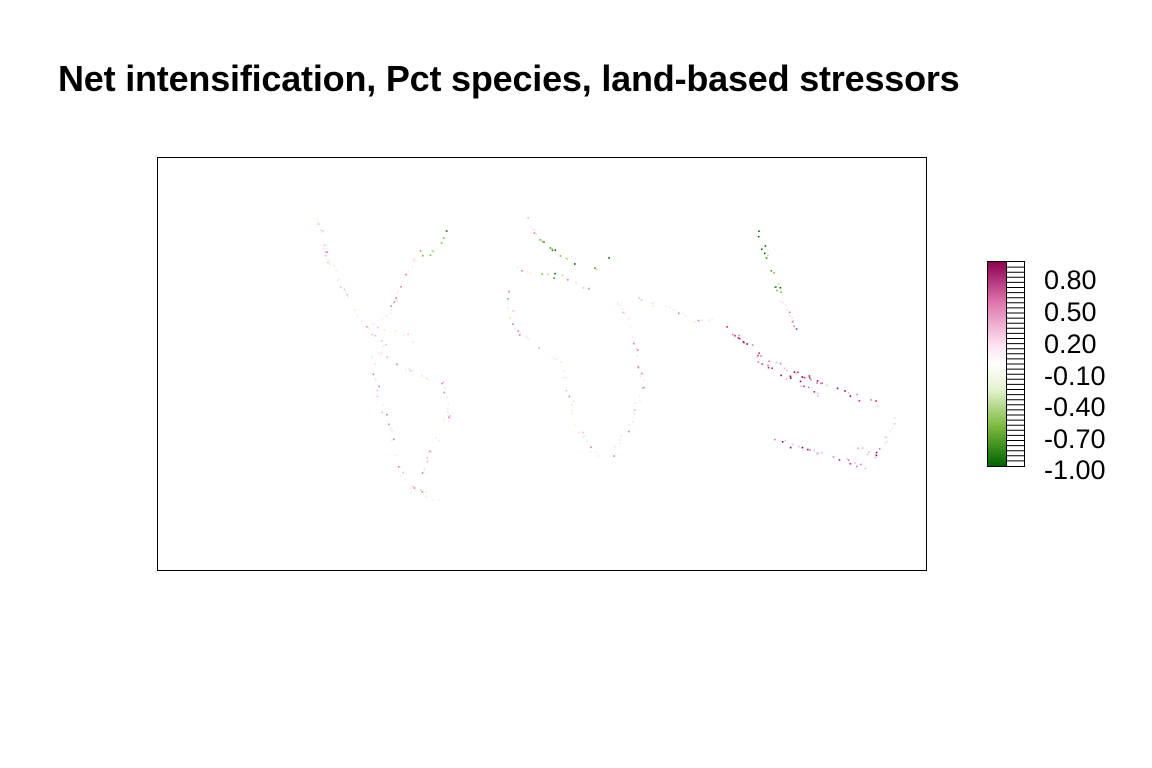 This screenshot has width=1152, height=768. What do you see at coordinates (1070, 344) in the screenshot?
I see `legend-label: 0.20` at bounding box center [1070, 344].